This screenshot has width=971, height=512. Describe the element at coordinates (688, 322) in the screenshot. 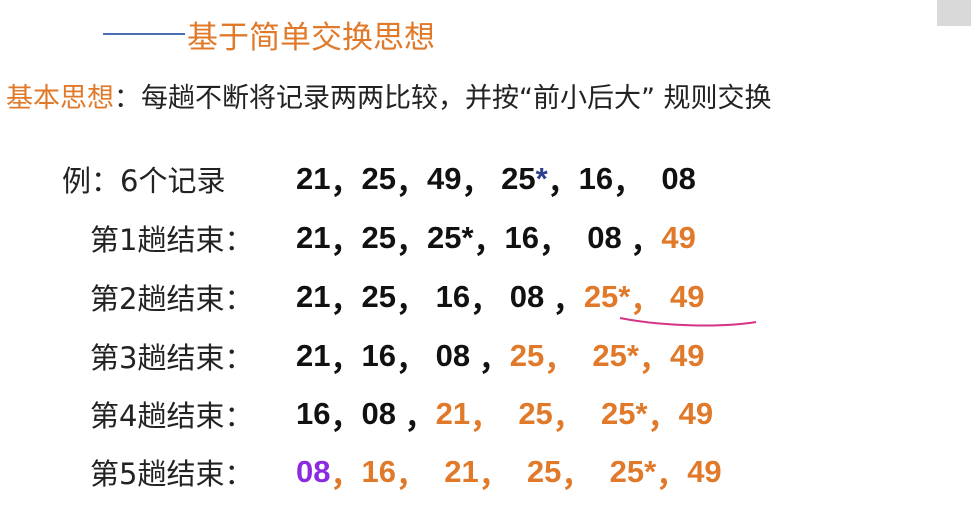

I see `underline-stroke` at that location.